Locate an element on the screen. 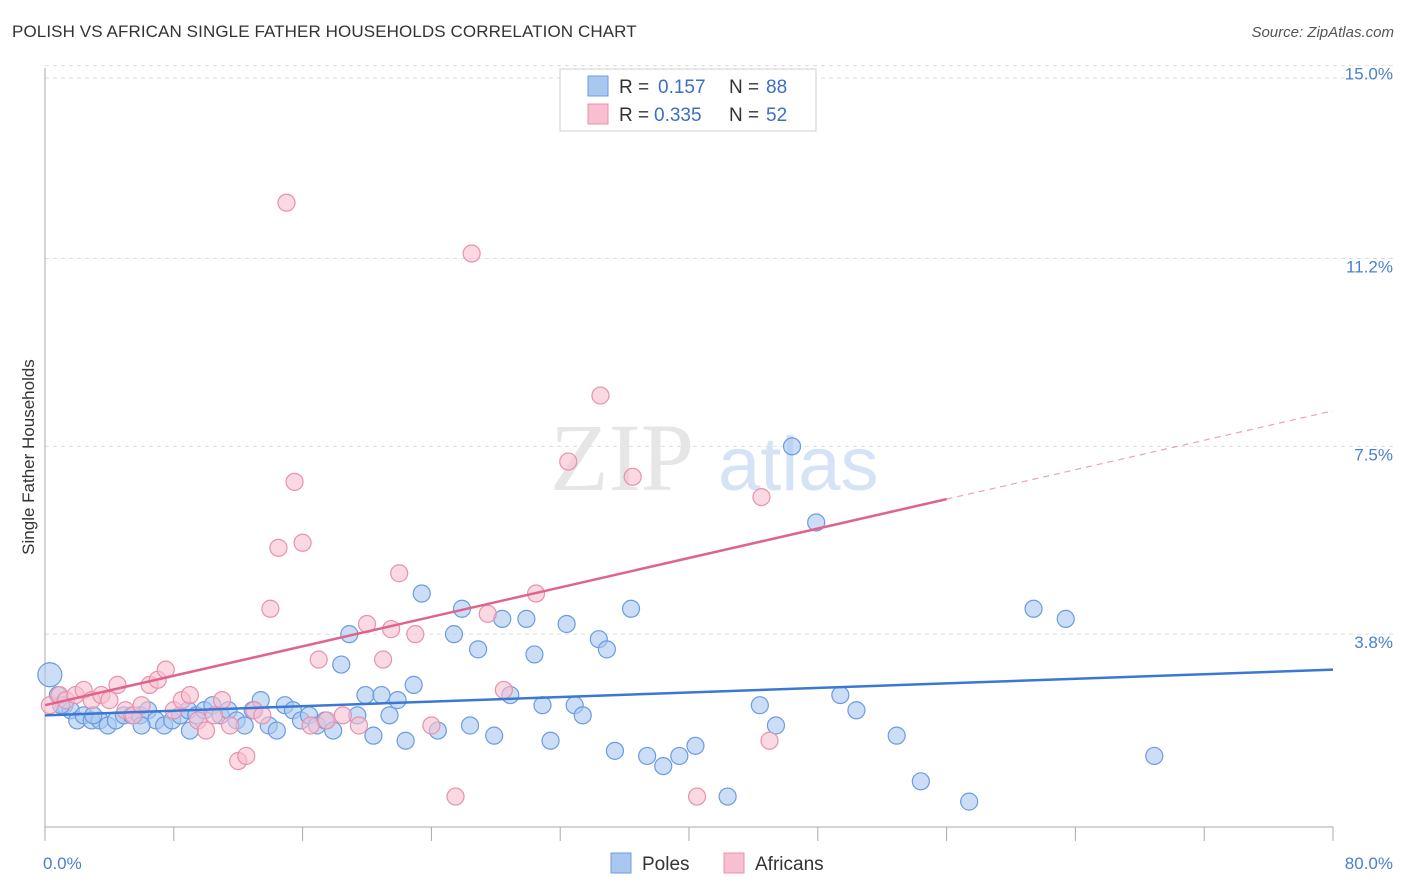 The height and width of the screenshot is (892, 1406). bottom-legend-swatch-africans is located at coordinates (734, 863).